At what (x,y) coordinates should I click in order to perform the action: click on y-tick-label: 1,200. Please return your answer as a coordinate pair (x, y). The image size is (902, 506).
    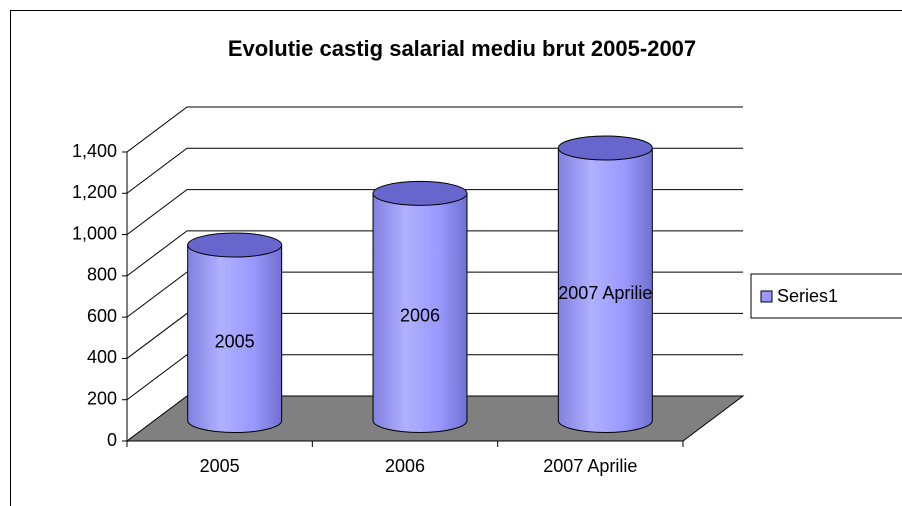
    Looking at the image, I should click on (94, 192).